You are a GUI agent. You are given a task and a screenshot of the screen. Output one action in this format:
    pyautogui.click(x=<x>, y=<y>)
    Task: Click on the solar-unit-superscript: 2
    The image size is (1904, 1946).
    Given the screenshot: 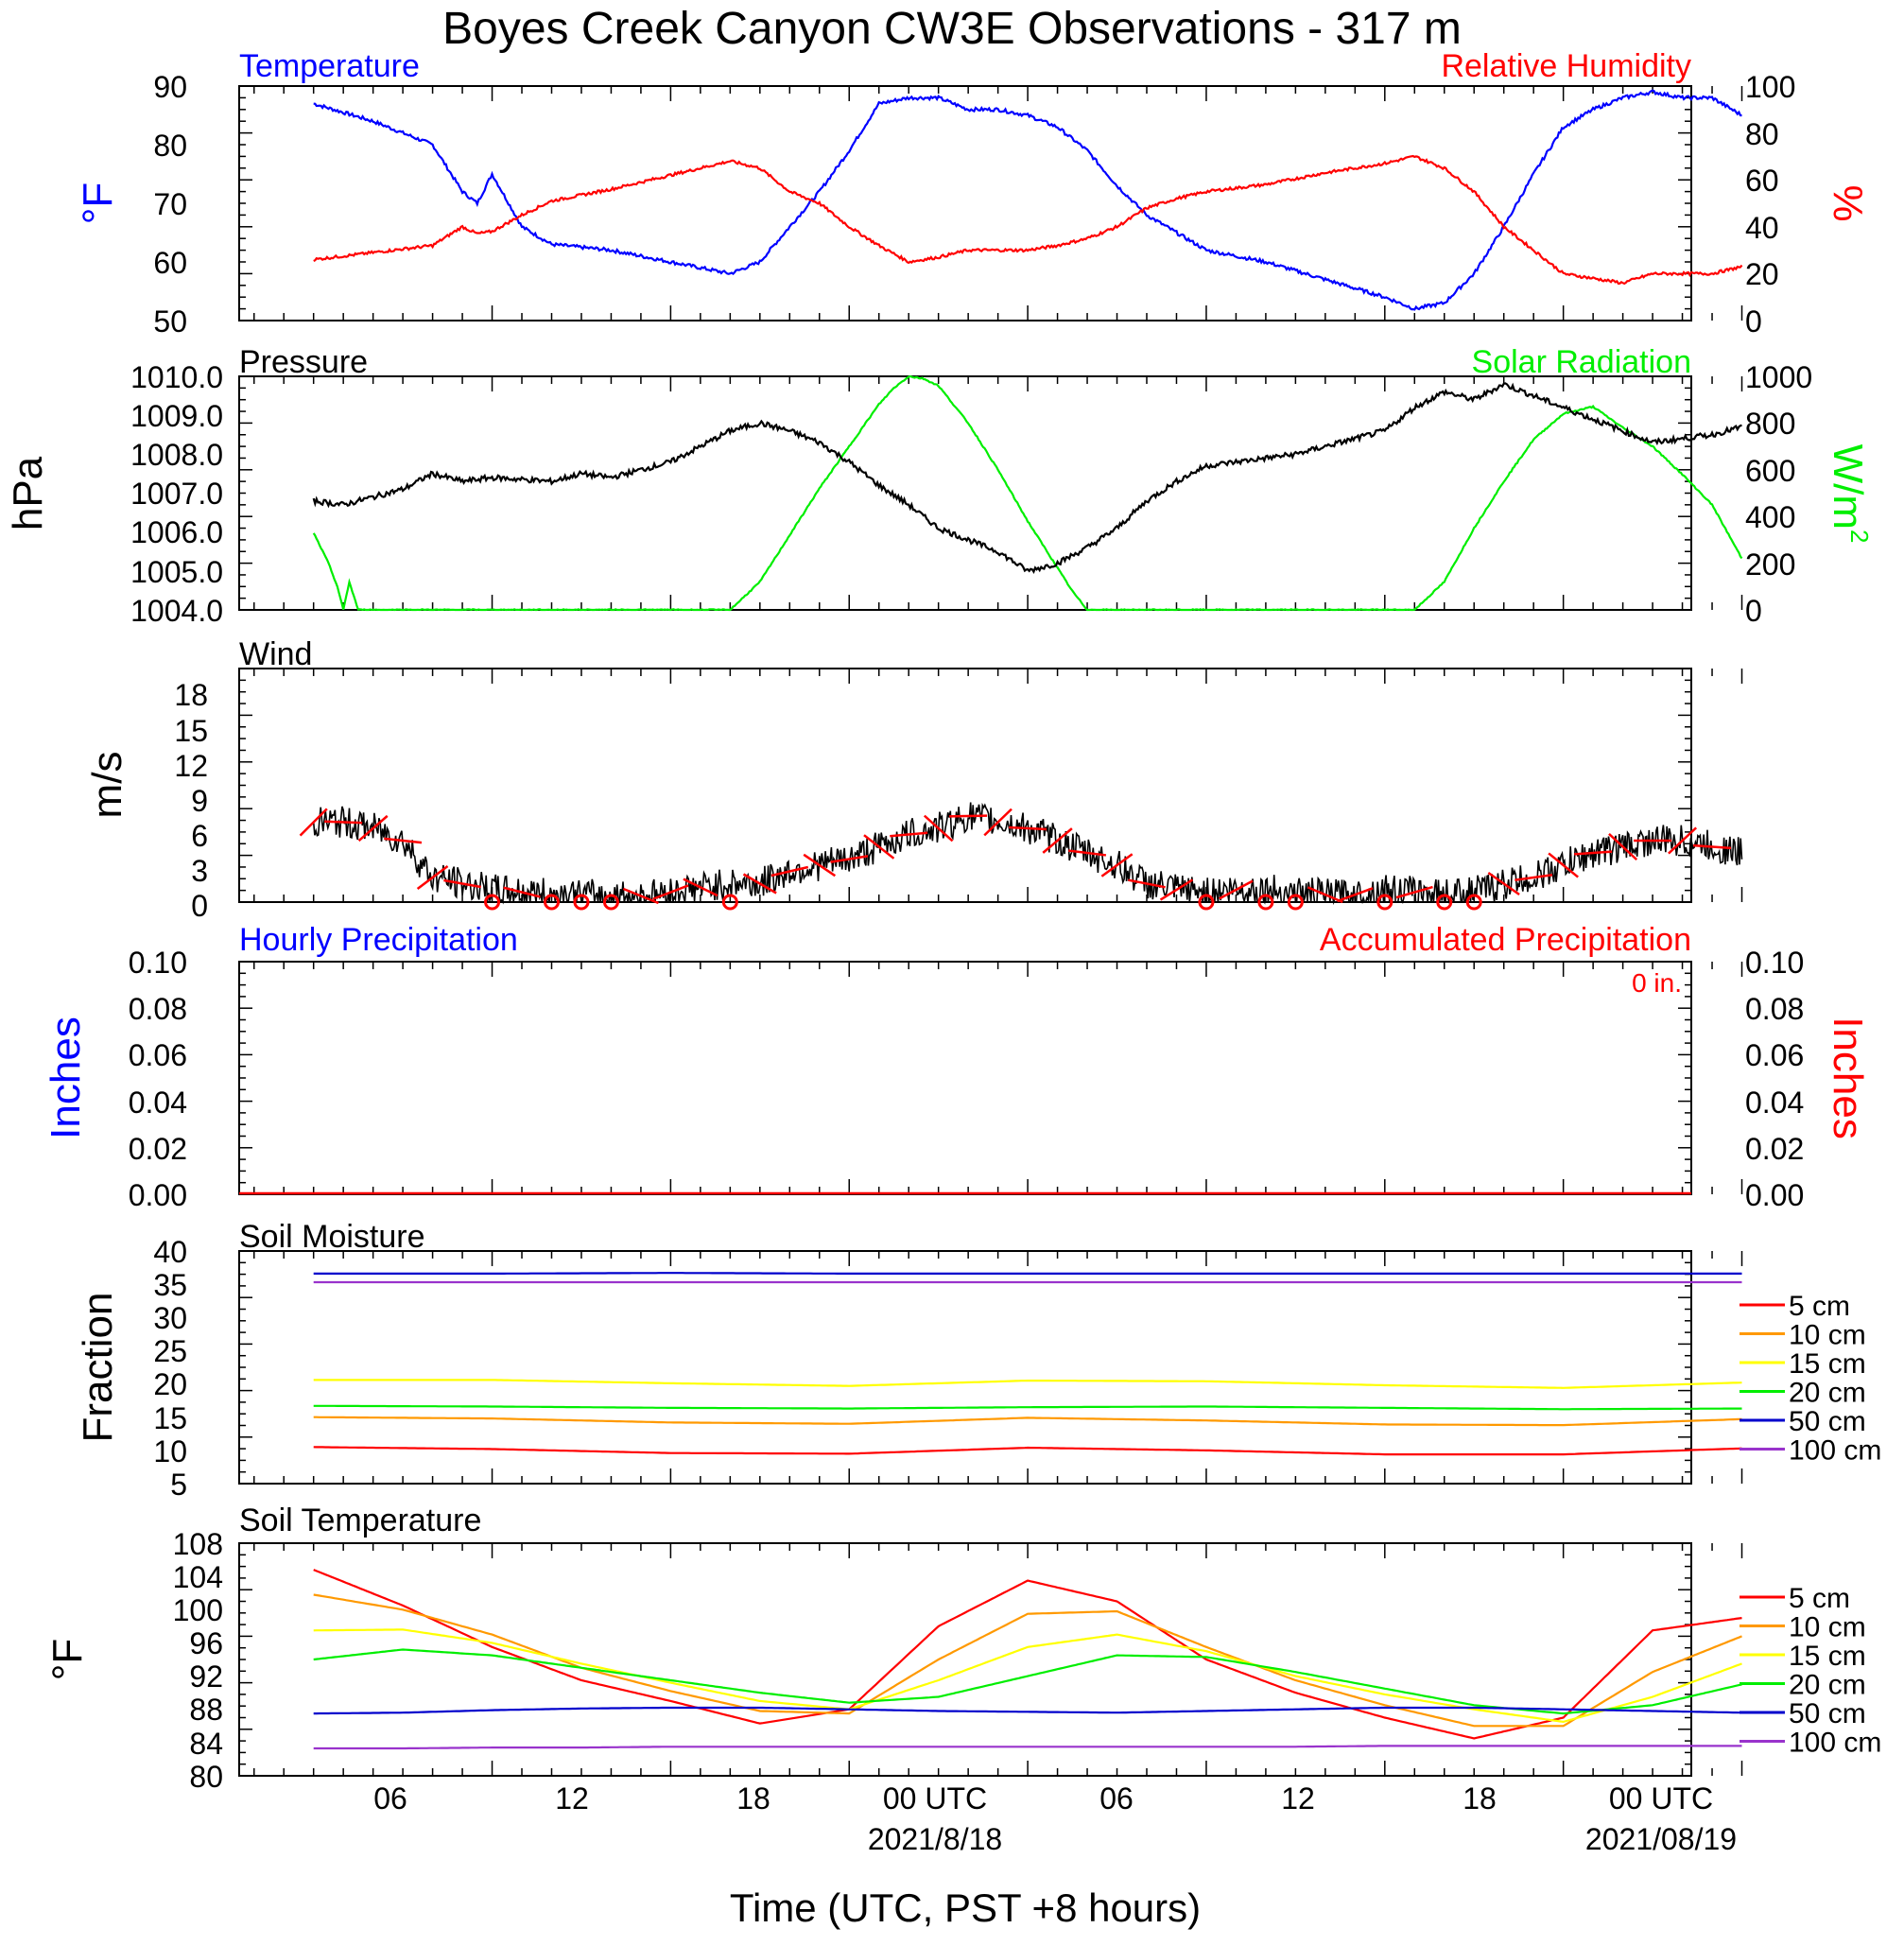 What is the action you would take?
    pyautogui.click(x=1859, y=537)
    